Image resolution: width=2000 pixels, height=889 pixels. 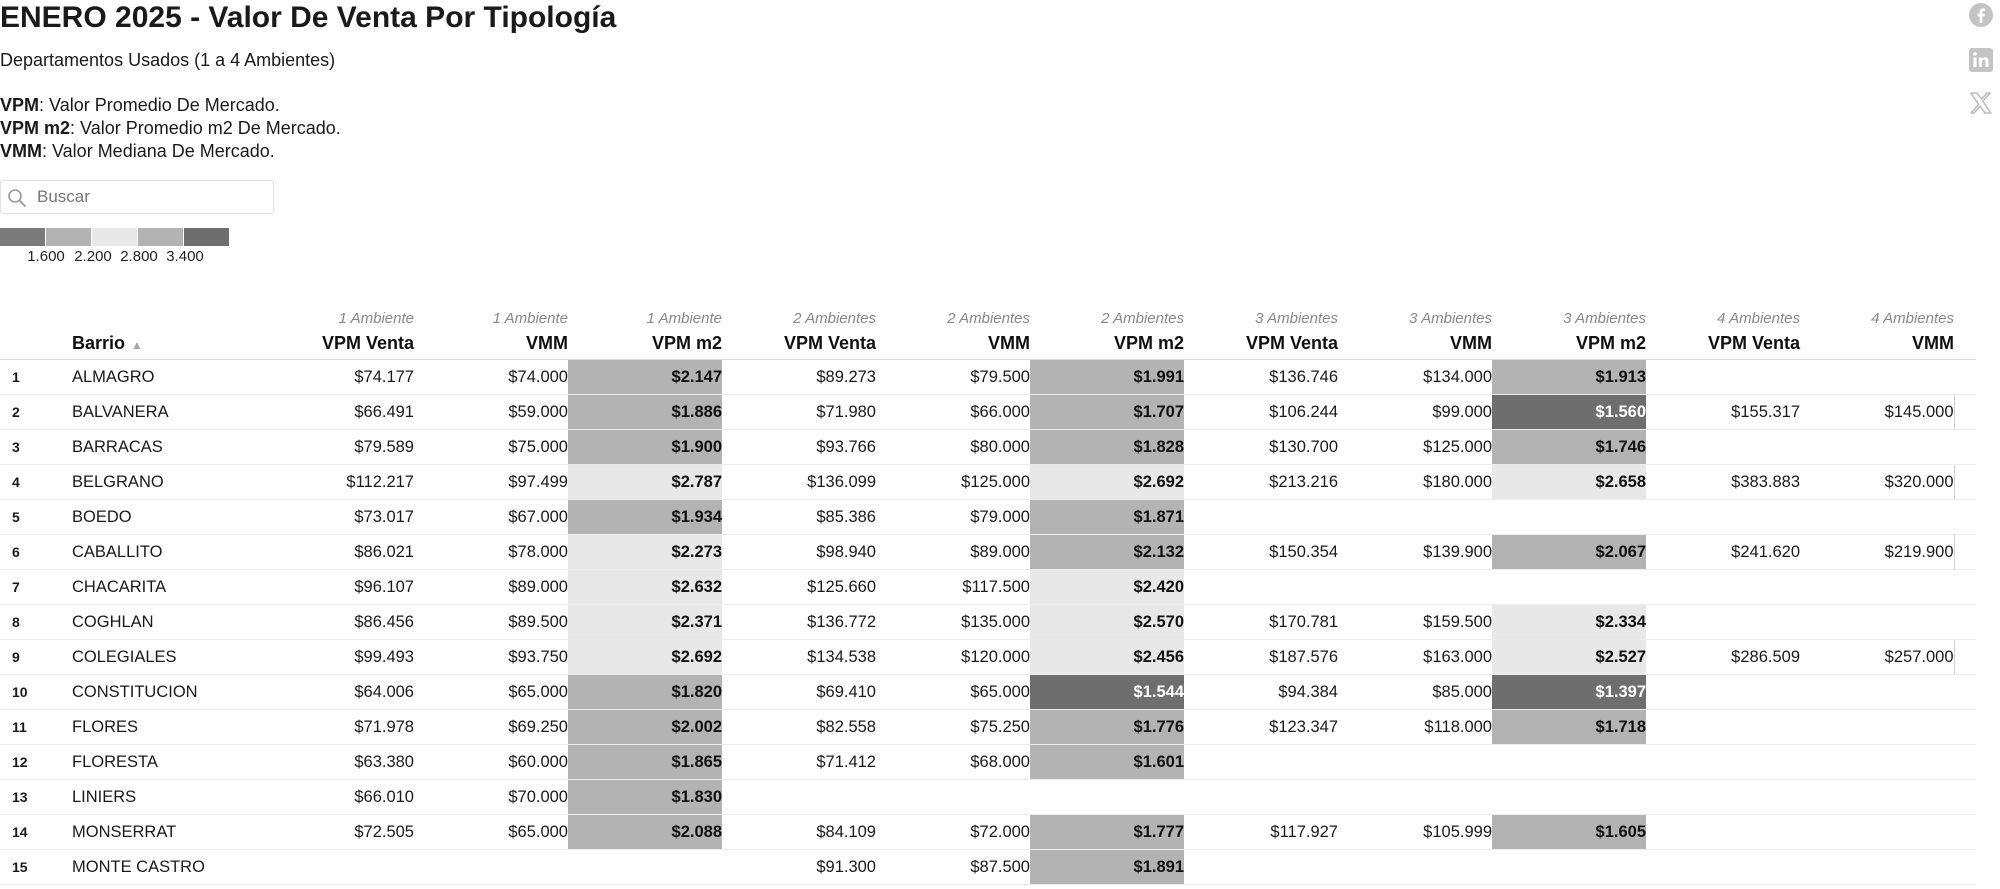 What do you see at coordinates (799, 377) in the screenshot?
I see `value-cell: $89.273` at bounding box center [799, 377].